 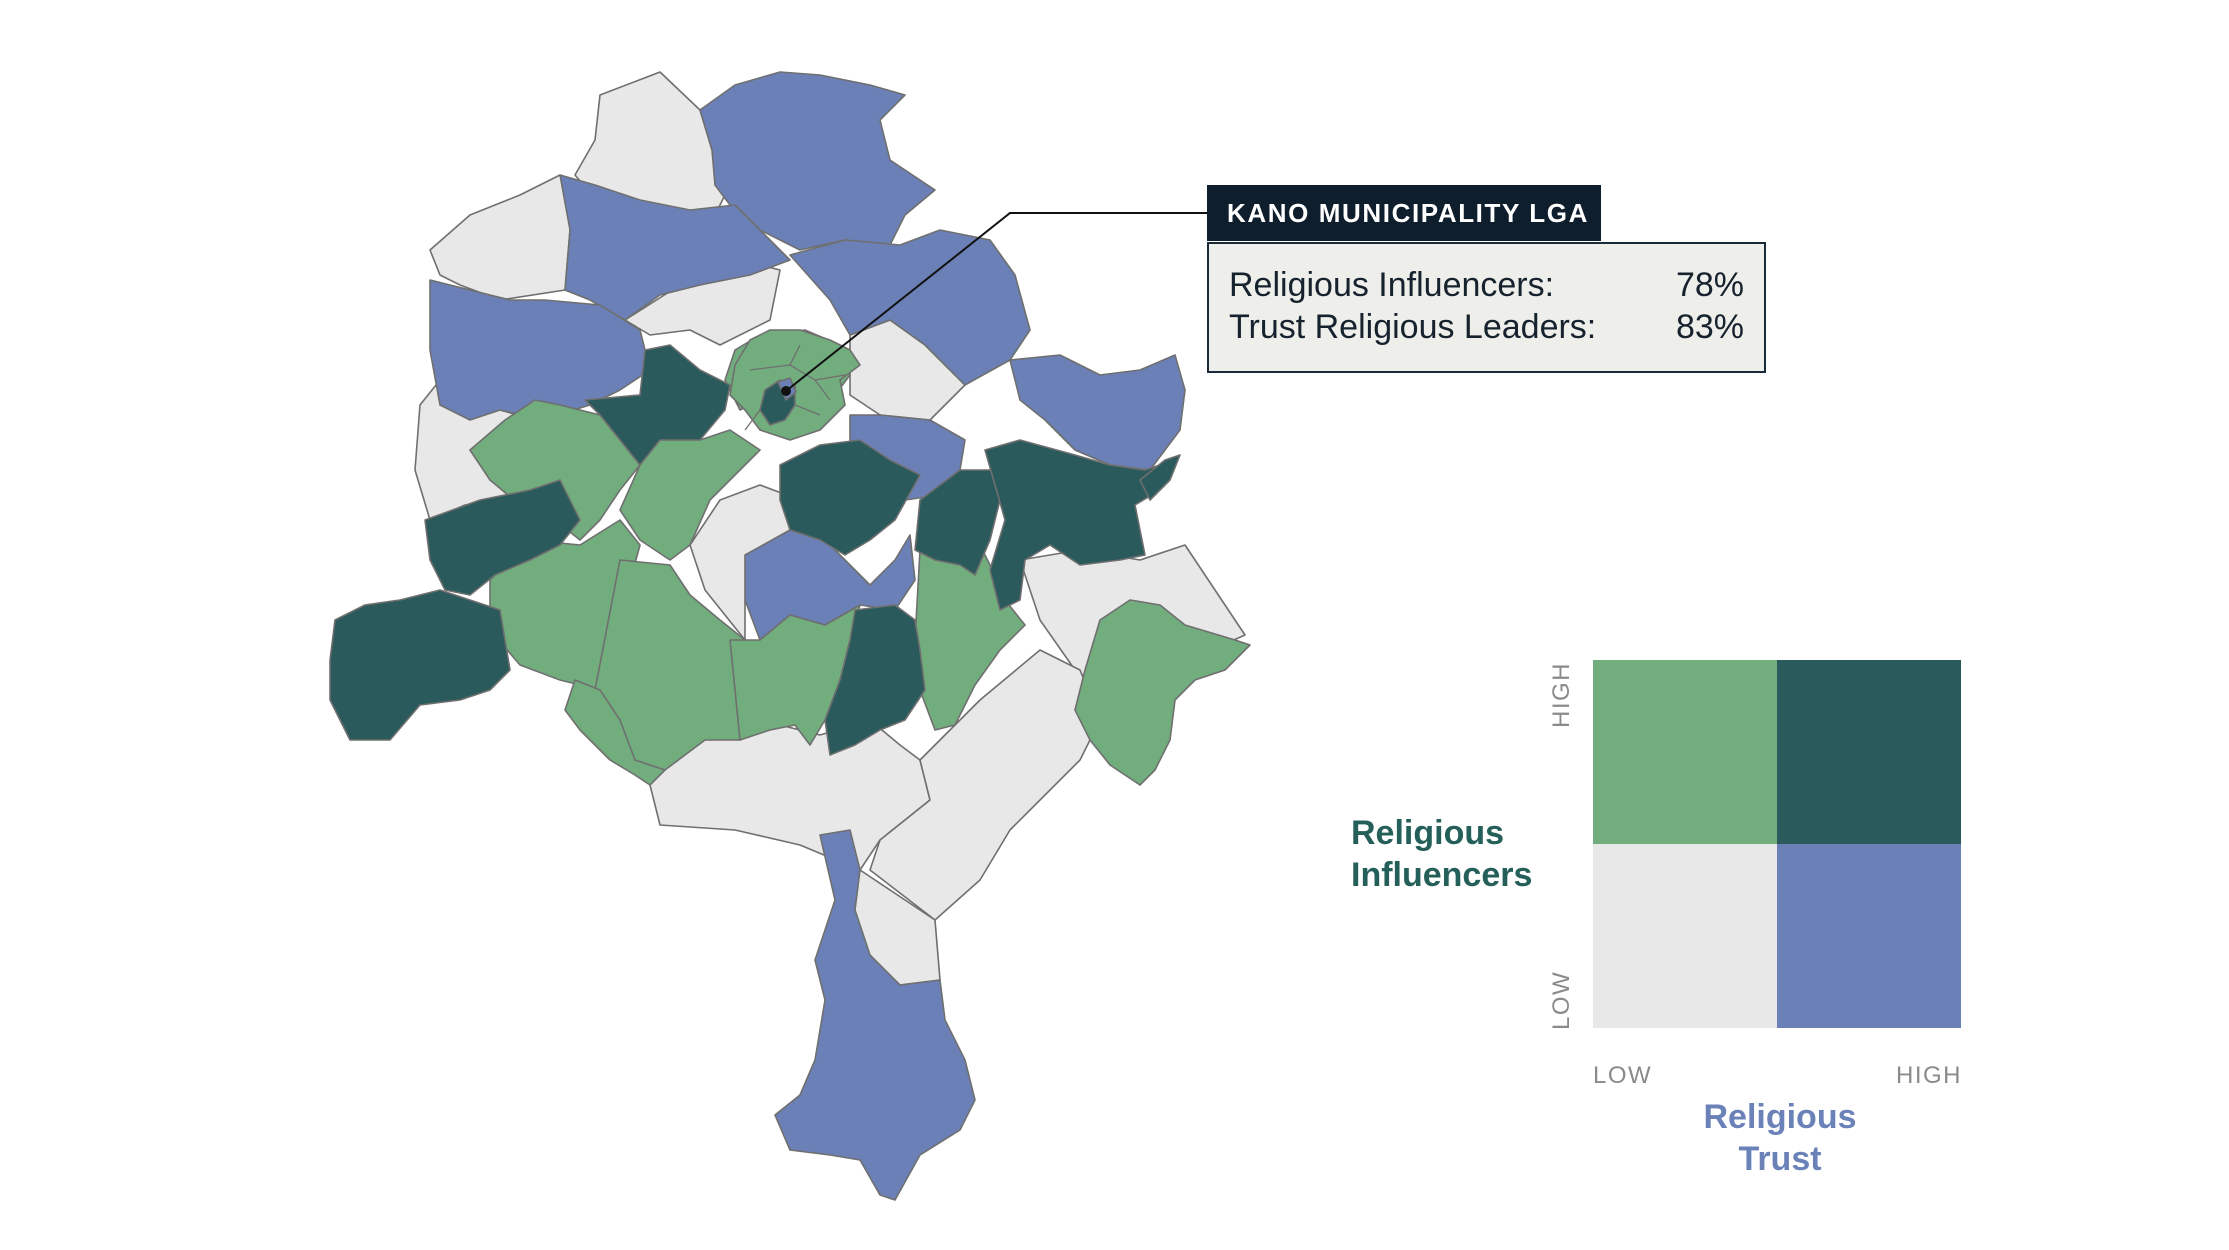 What do you see at coordinates (985, 785) in the screenshot?
I see `lga-south-grey-east` at bounding box center [985, 785].